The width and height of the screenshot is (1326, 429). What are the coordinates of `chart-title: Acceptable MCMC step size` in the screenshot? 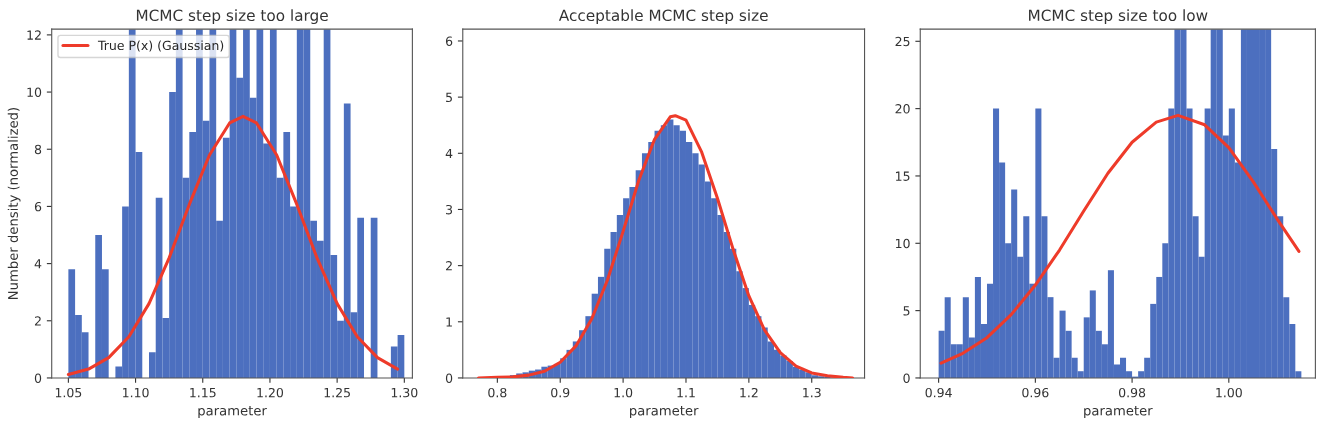 It's located at (663, 17).